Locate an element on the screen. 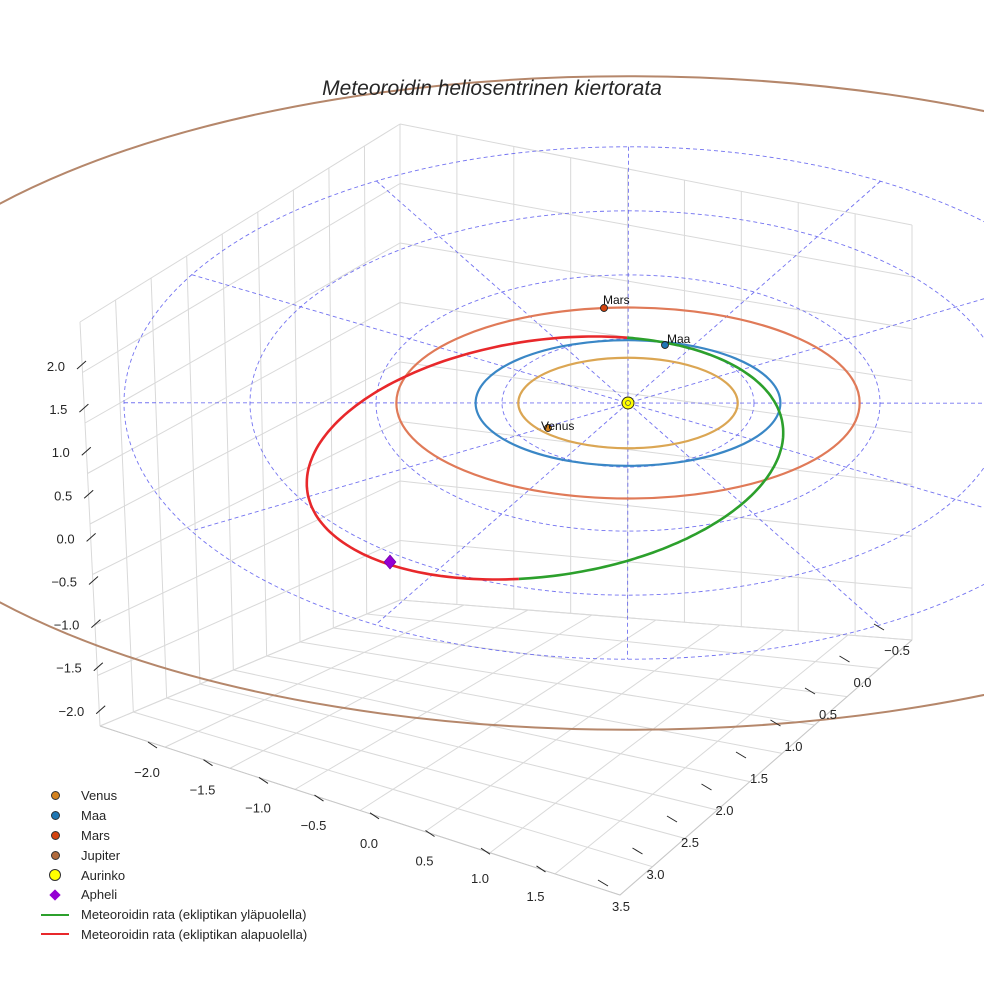  meteoroid-orbit-above is located at coordinates (651, 458).